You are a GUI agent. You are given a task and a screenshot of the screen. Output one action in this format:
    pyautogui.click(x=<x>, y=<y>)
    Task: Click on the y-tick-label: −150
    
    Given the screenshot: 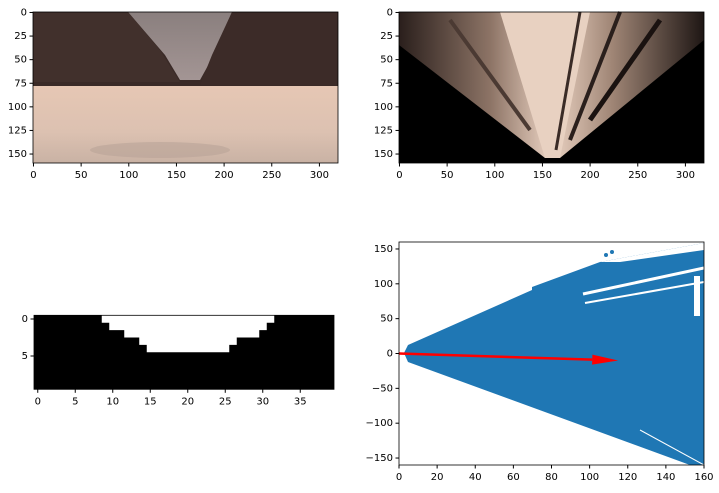 What is the action you would take?
    pyautogui.click(x=379, y=458)
    